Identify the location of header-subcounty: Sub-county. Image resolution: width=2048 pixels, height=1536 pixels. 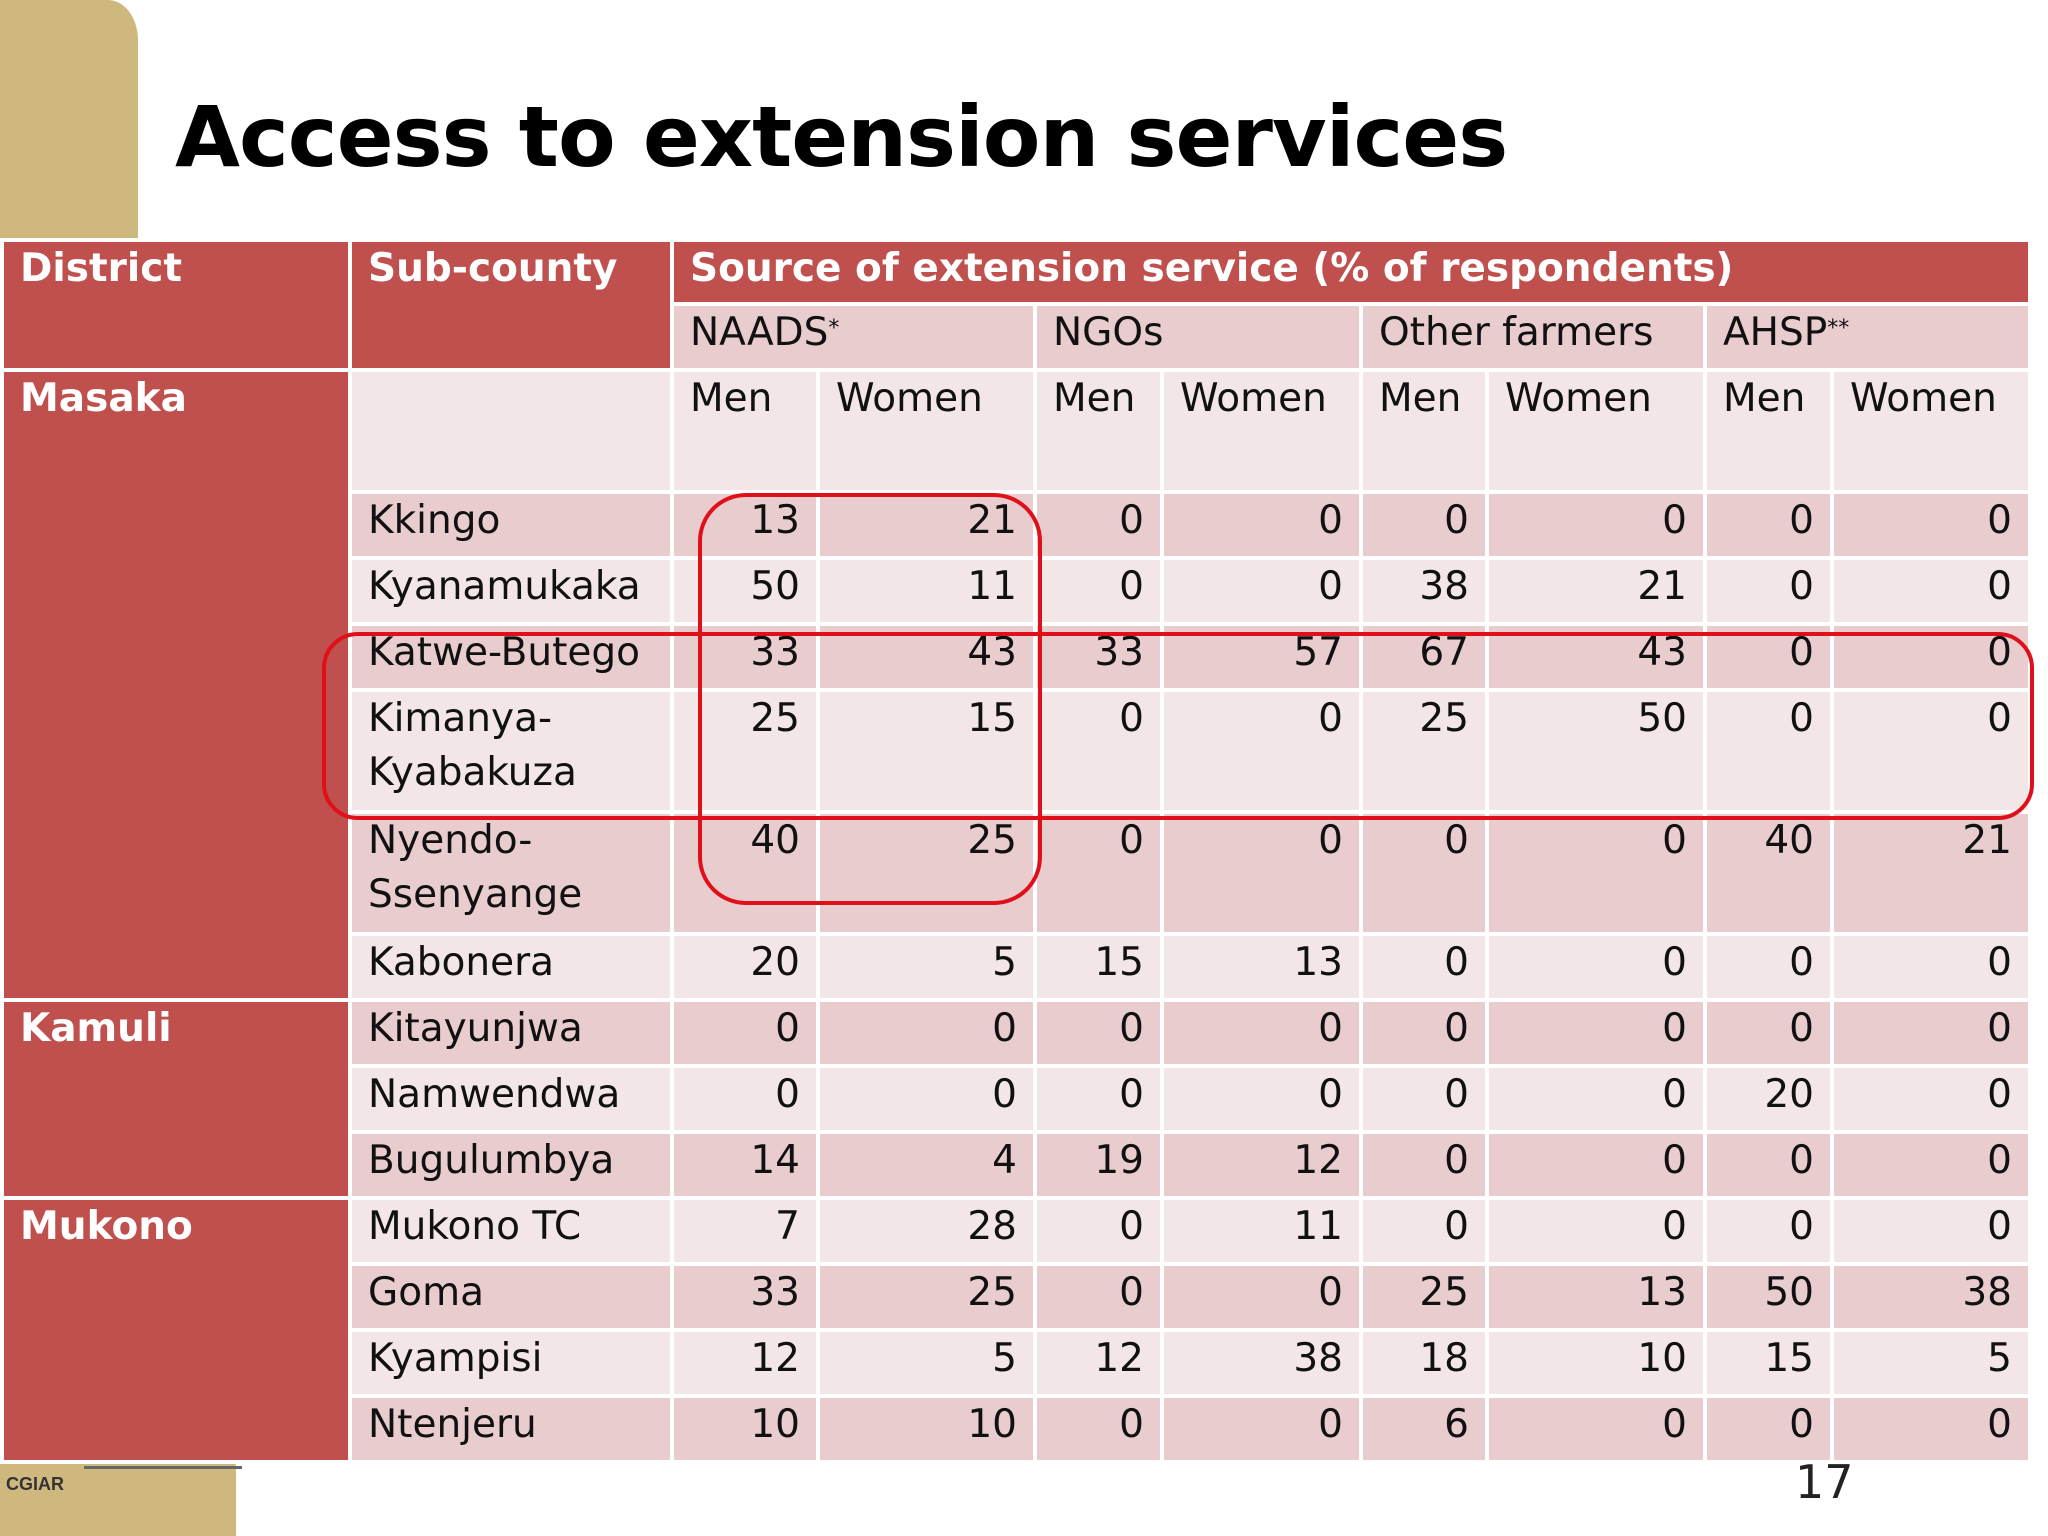
(511, 305).